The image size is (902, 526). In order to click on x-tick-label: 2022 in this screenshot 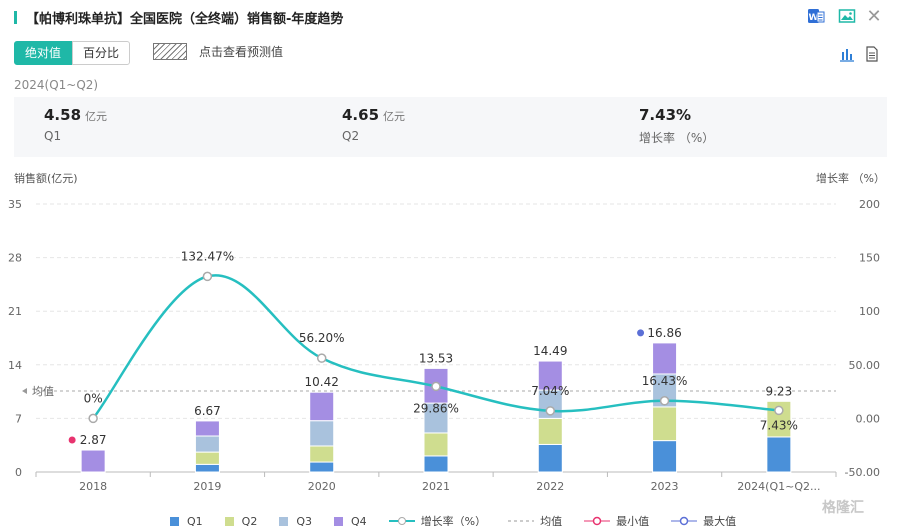, I will do `click(550, 486)`.